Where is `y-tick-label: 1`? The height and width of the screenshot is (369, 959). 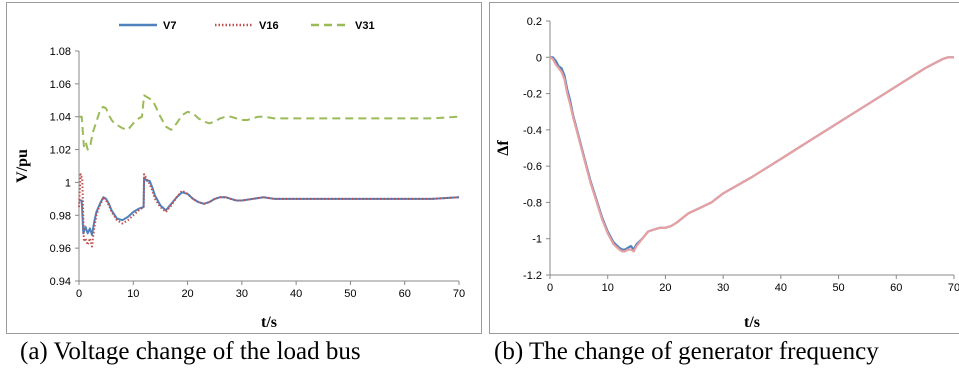 y-tick-label: 1 is located at coordinates (68, 183).